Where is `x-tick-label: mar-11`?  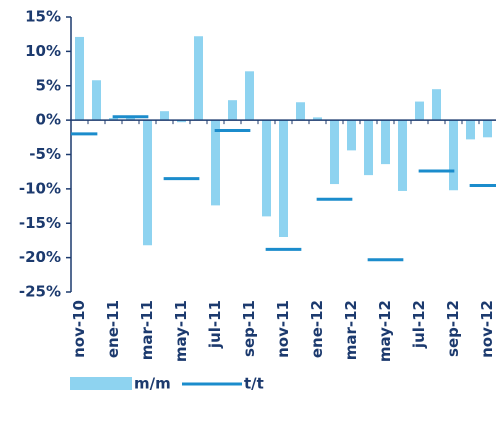 x-tick-label: mar-11 is located at coordinates (147, 330).